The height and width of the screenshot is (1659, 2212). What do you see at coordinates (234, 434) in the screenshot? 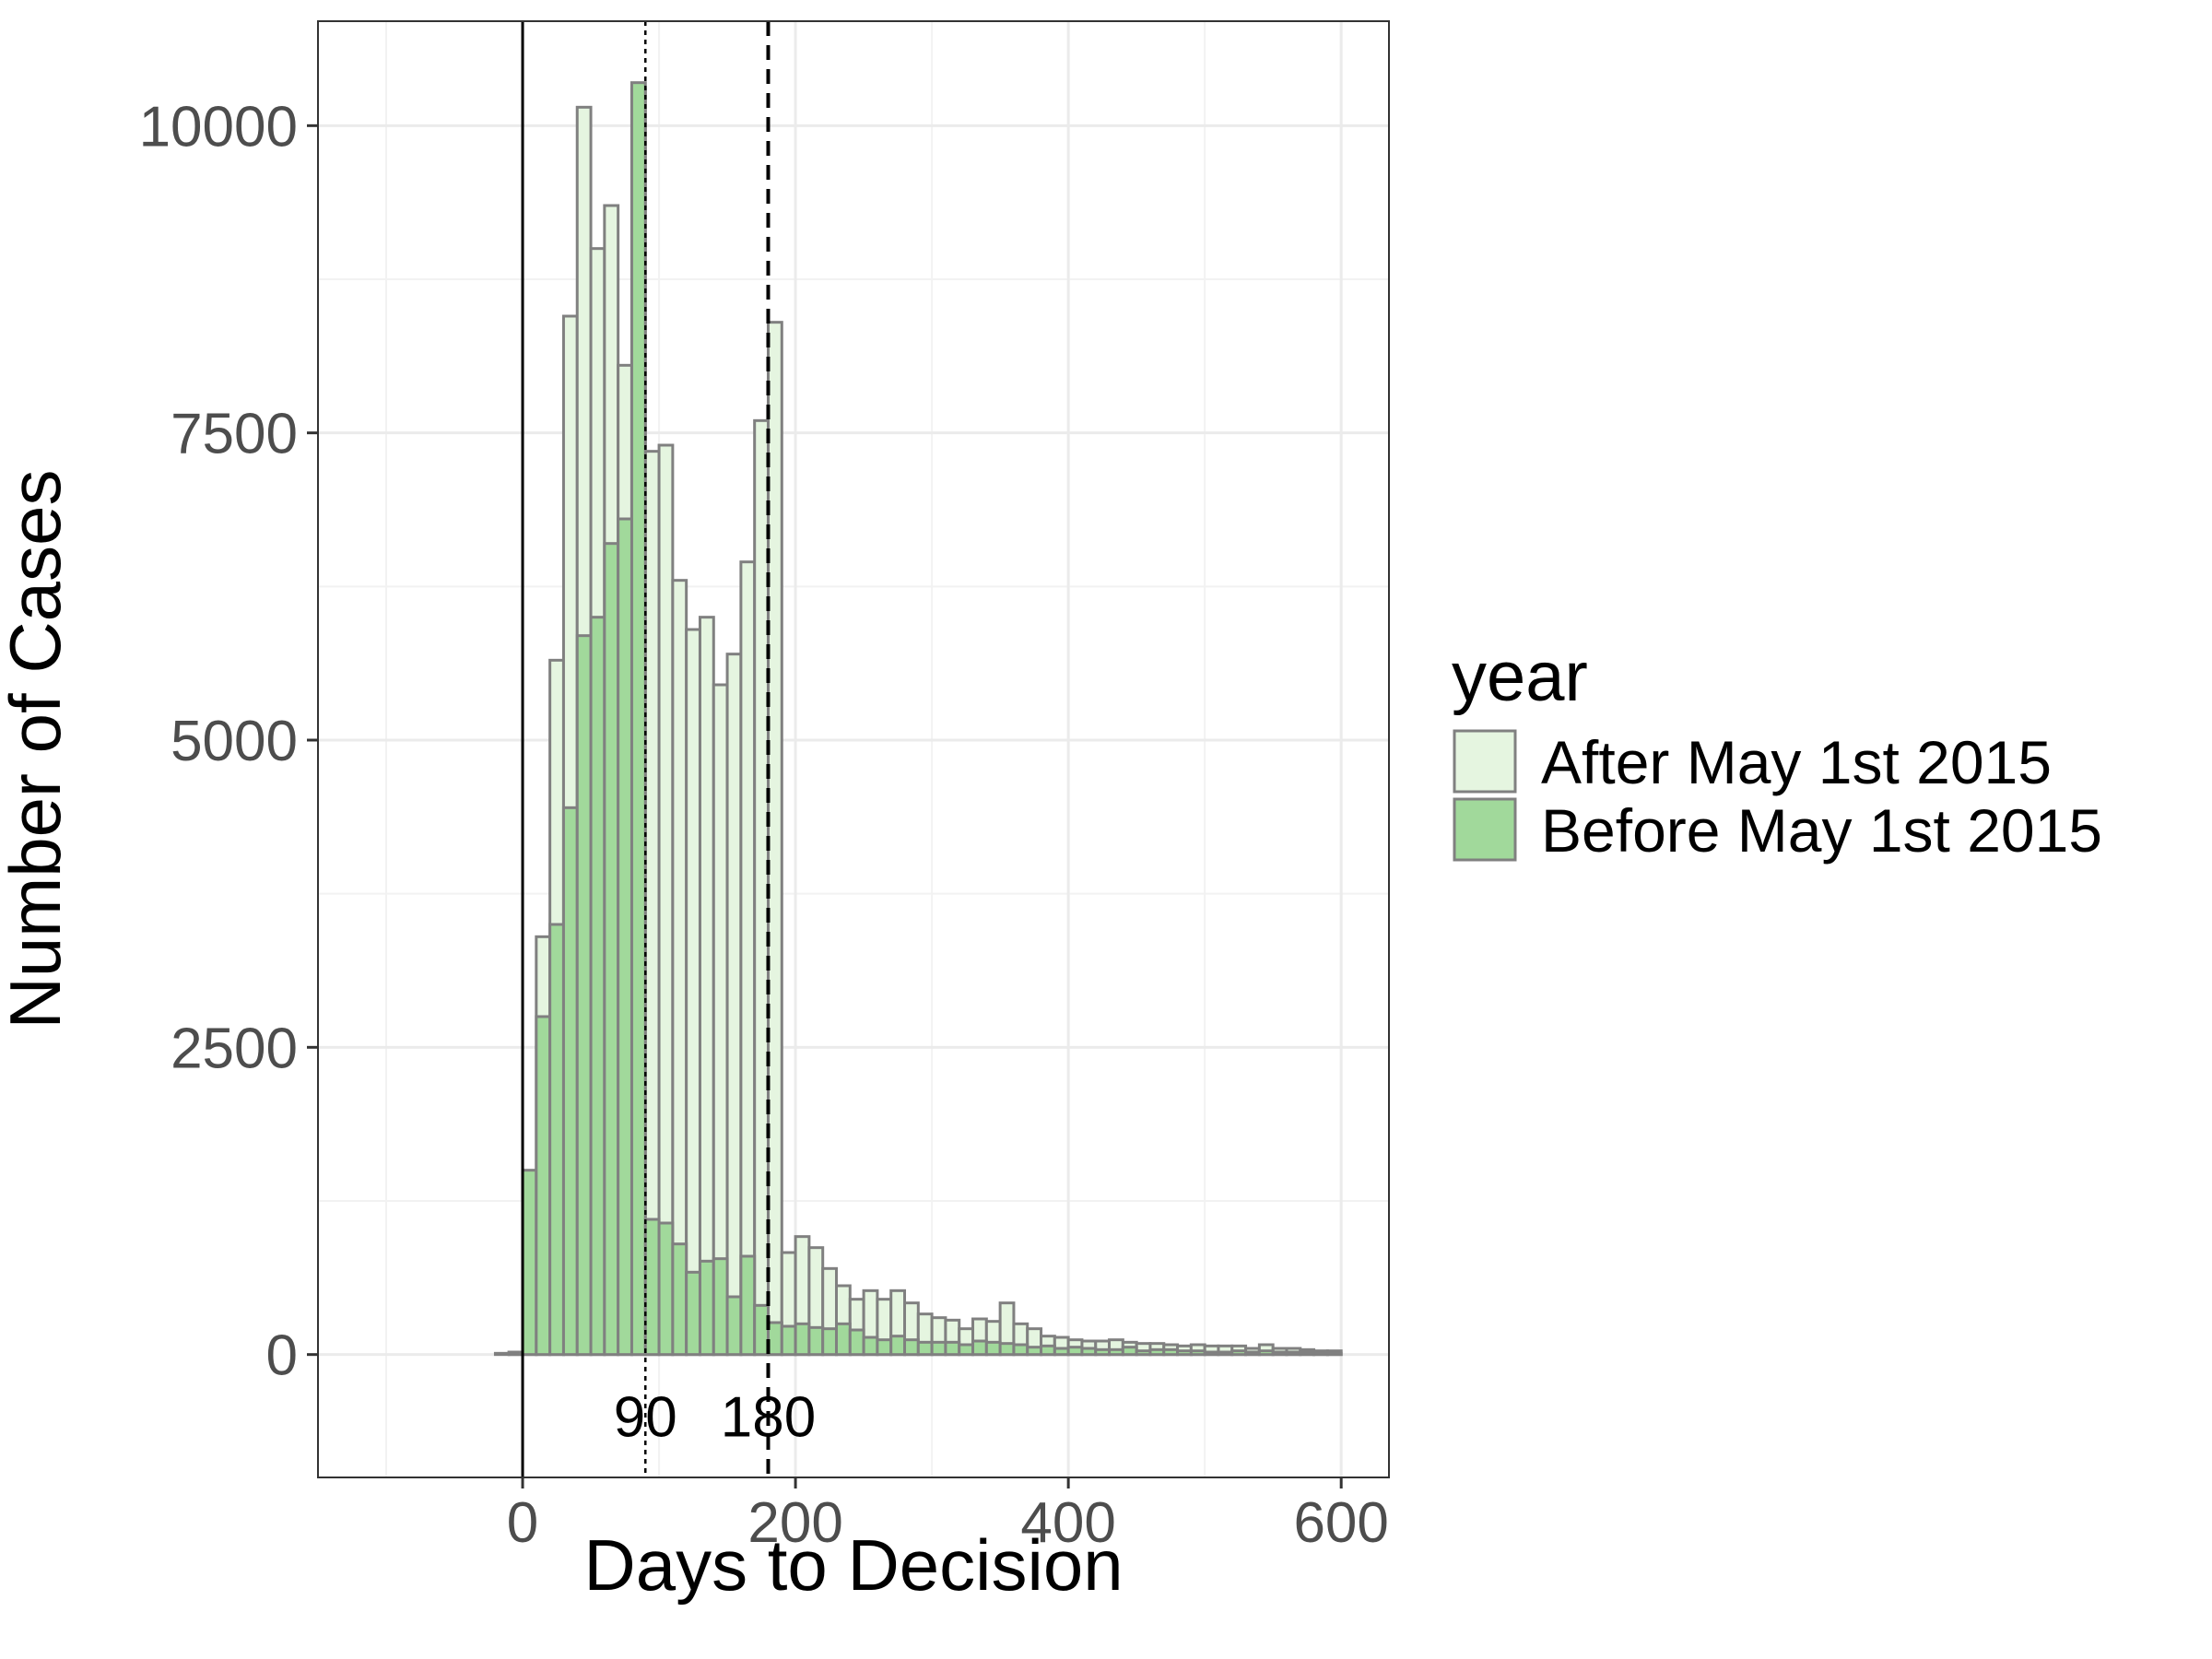
I see `y-tick-label: 7500` at bounding box center [234, 434].